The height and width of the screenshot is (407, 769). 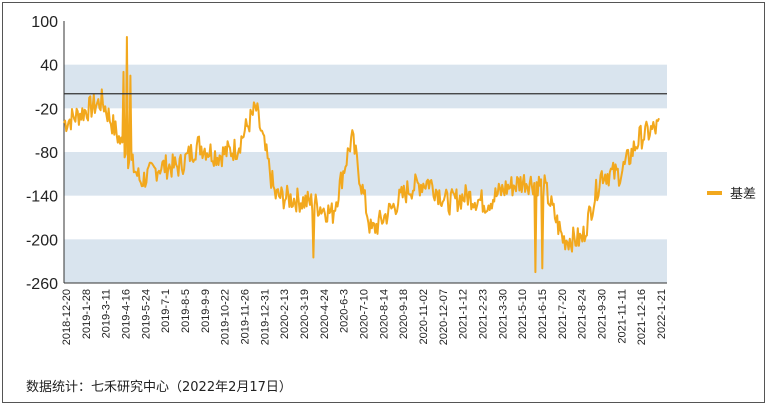 What do you see at coordinates (404, 314) in the screenshot?
I see `x-tick-label: 2020-9-18` at bounding box center [404, 314].